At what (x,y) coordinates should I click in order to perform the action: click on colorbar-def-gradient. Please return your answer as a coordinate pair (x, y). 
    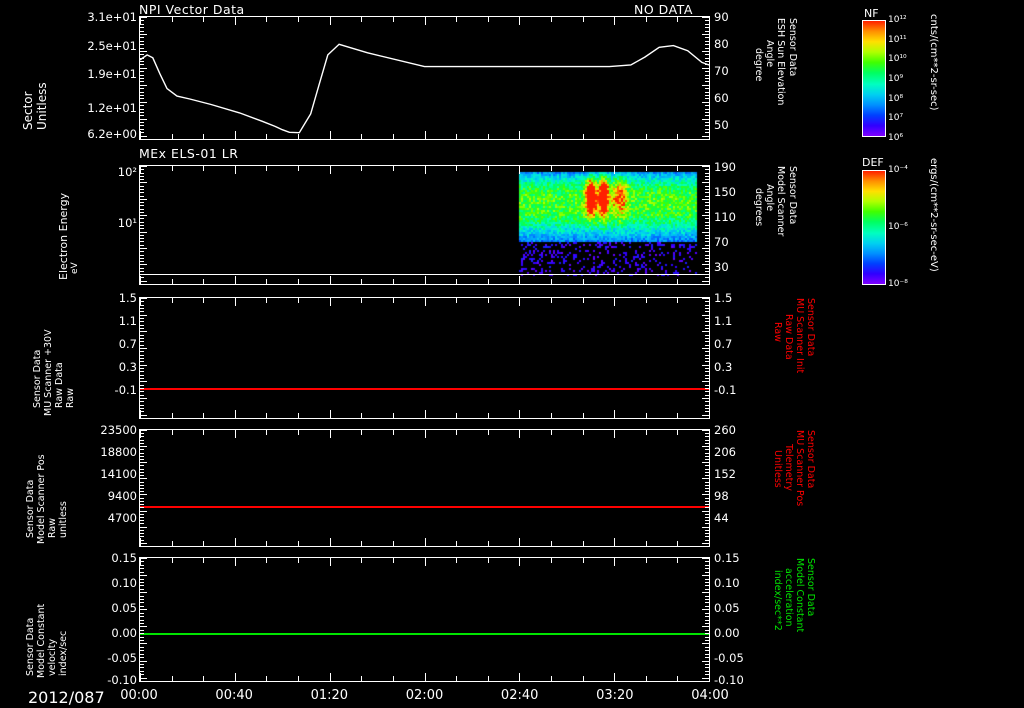
    Looking at the image, I should click on (874, 227).